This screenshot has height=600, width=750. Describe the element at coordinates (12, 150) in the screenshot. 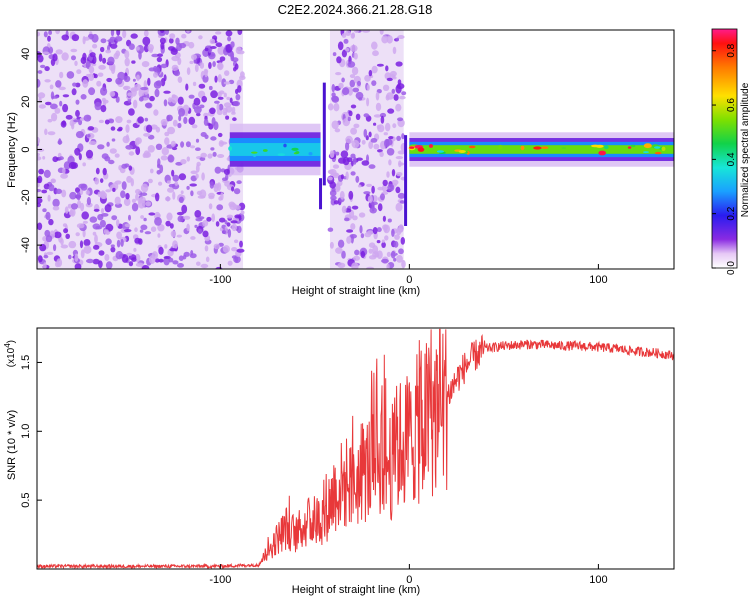

I see `spectrogram-ylabel: Frequency (Hz)` at that location.